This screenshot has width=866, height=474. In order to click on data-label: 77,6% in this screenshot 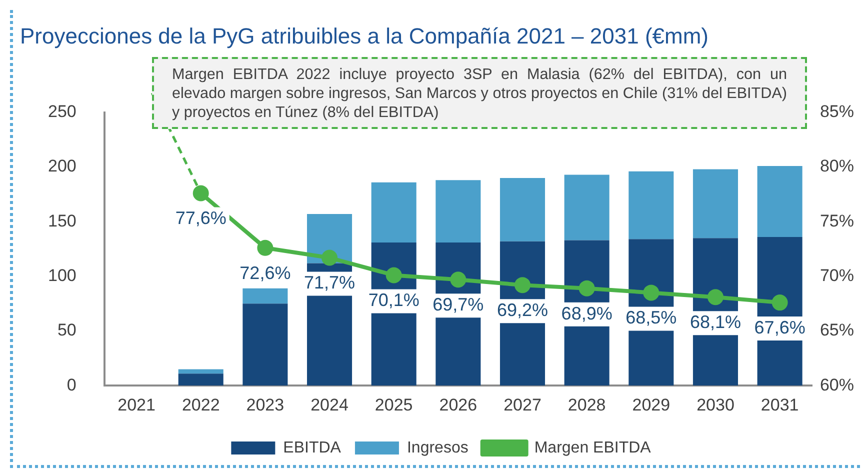, I will do `click(200, 218)`.